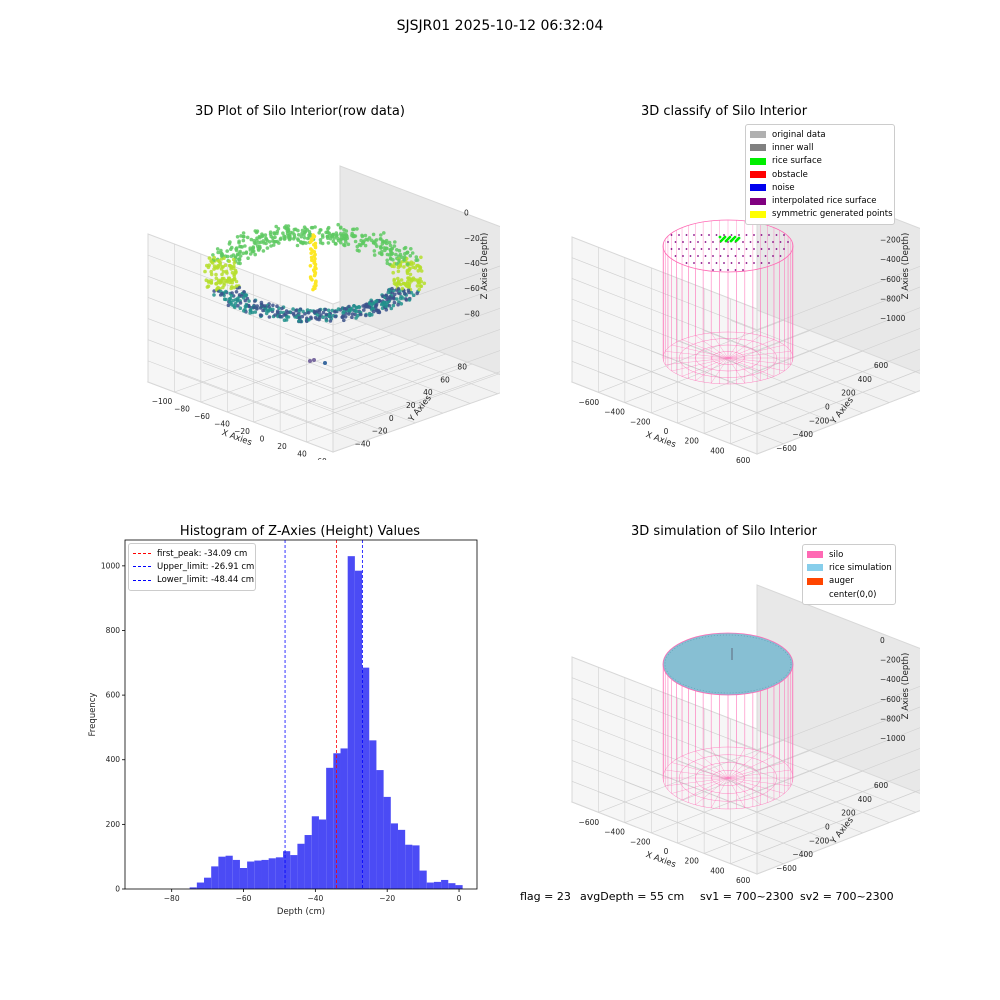  I want to click on simulation-legend: silo rice simulation auger center(0,0), so click(849, 575).